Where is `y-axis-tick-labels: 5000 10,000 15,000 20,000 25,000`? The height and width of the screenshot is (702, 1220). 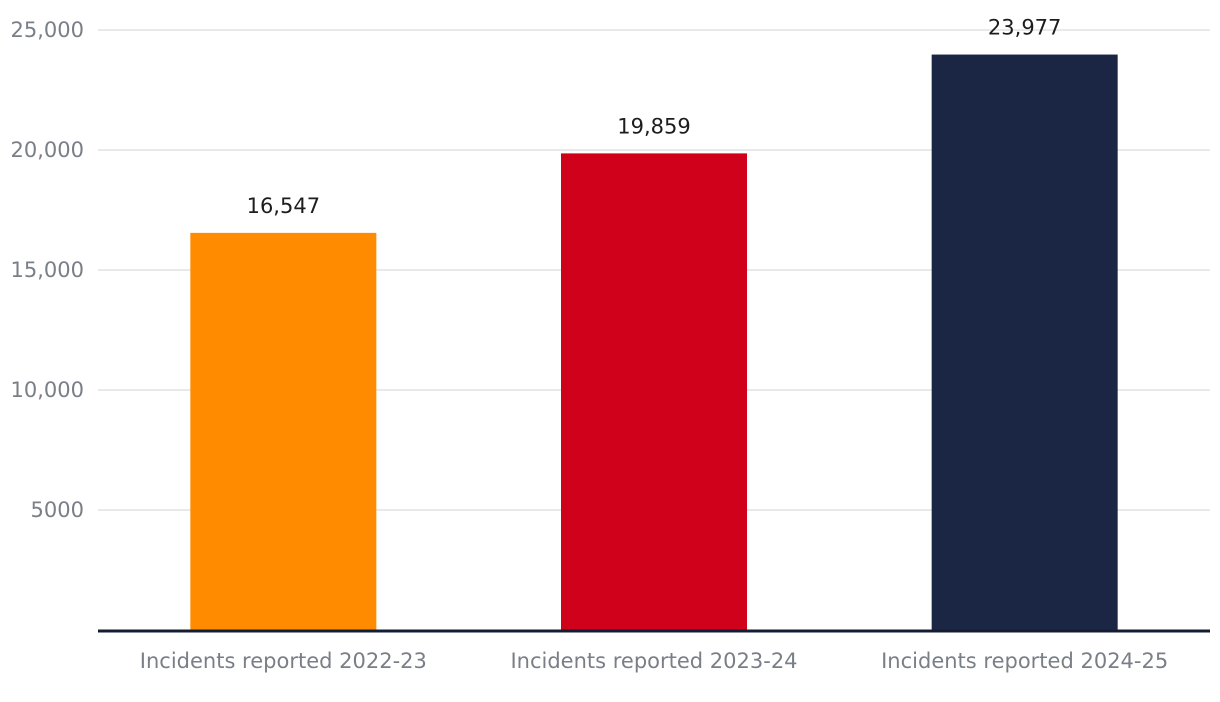
y-axis-tick-labels: 5000 10,000 15,000 20,000 25,000 is located at coordinates (47, 270).